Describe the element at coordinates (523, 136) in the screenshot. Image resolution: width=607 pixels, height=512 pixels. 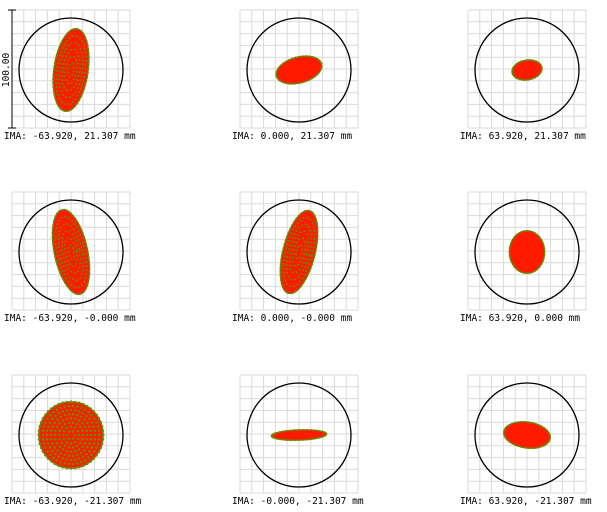
I see `field-label: IMA: 63.920, 21.307 mm` at that location.